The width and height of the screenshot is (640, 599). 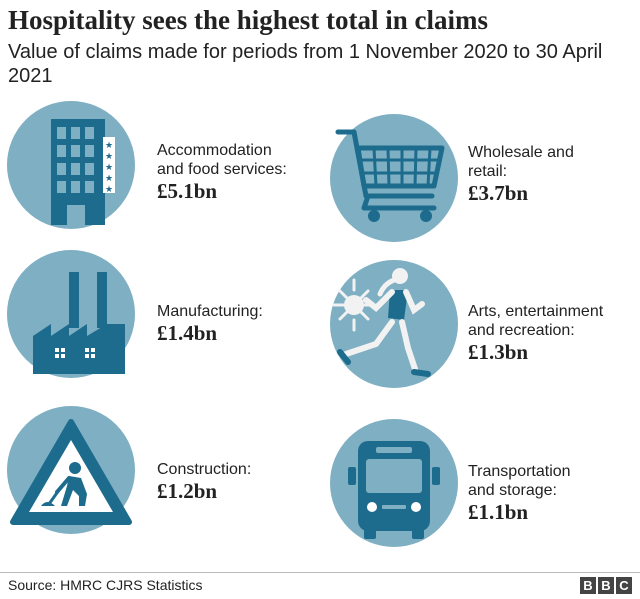 I want to click on factory-icon, so click(x=71, y=314).